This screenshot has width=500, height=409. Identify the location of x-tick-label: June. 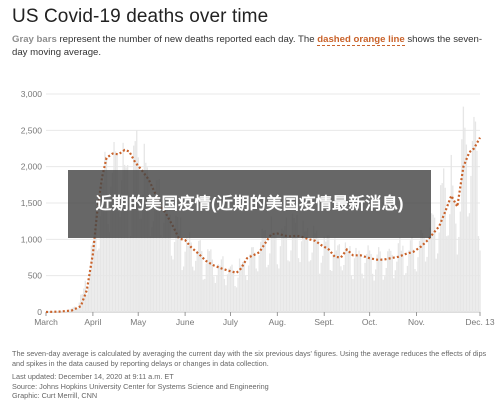
(185, 322).